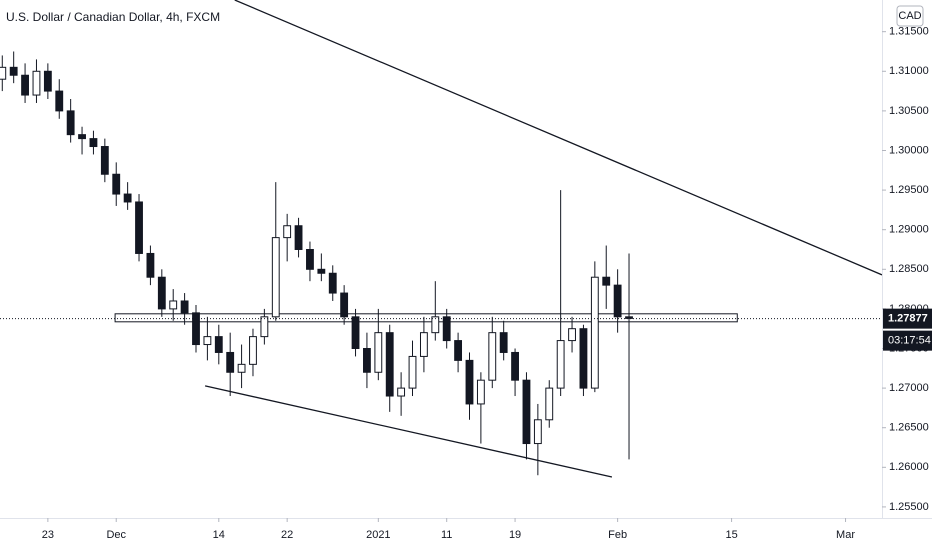  I want to click on y-tick-label: 1.29500, so click(909, 190).